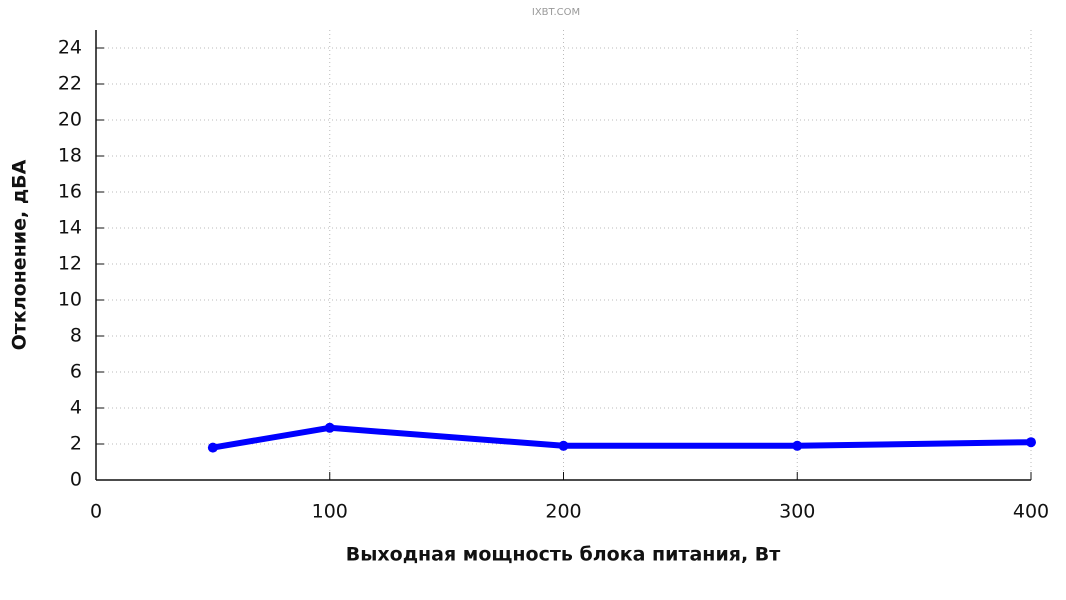 The image size is (1066, 600). I want to click on watermark: IXBT.COM, so click(556, 12).